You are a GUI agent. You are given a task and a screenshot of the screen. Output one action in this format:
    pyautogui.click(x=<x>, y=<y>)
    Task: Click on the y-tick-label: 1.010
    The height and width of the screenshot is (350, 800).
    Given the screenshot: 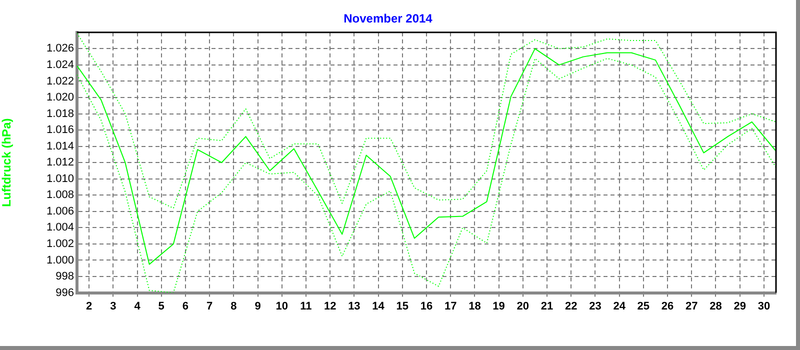 What is the action you would take?
    pyautogui.click(x=60, y=178)
    